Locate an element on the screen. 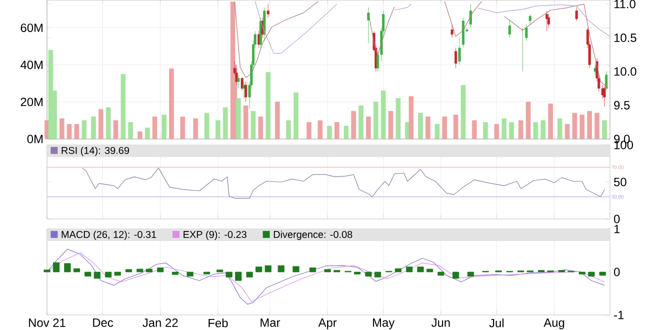 The height and width of the screenshot is (330, 660). legend-label: RSI (14): 39.69 is located at coordinates (95, 151).